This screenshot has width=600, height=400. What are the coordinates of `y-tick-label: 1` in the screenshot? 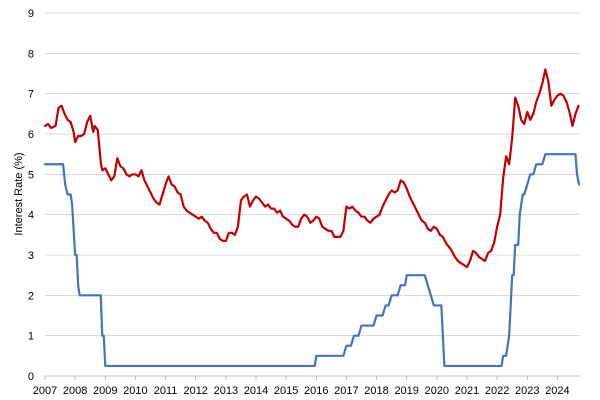 It's located at (31, 337).